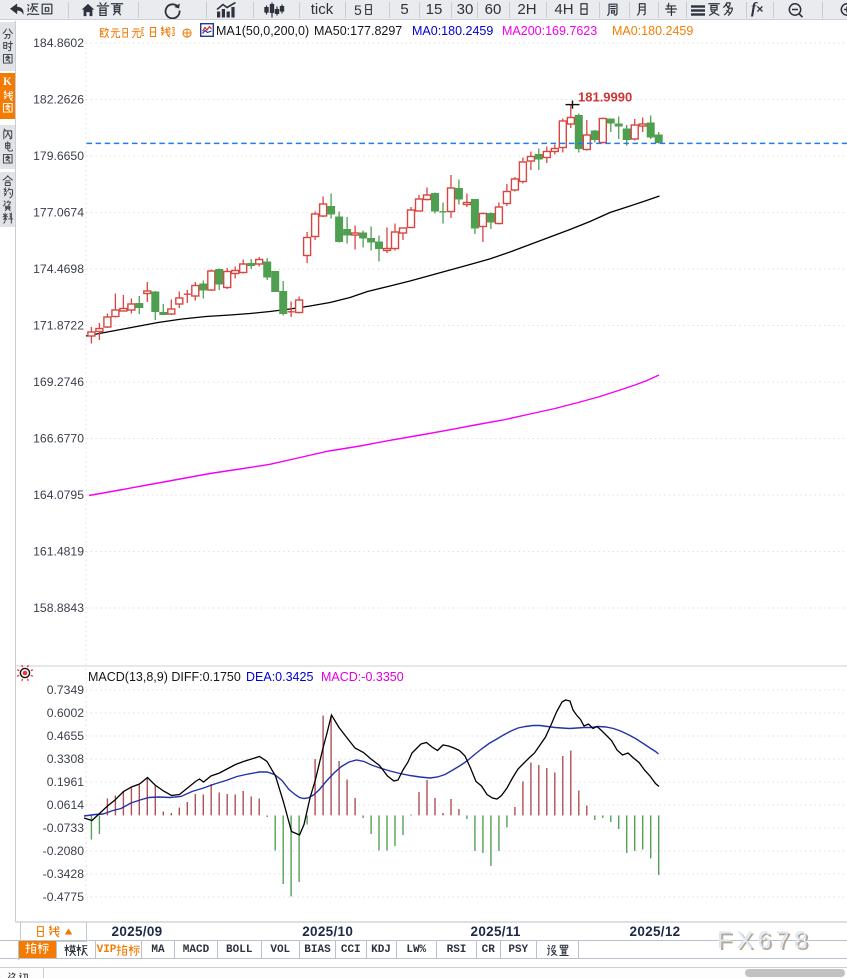  What do you see at coordinates (58, 269) in the screenshot?
I see `svg-text: 174.4698` at bounding box center [58, 269].